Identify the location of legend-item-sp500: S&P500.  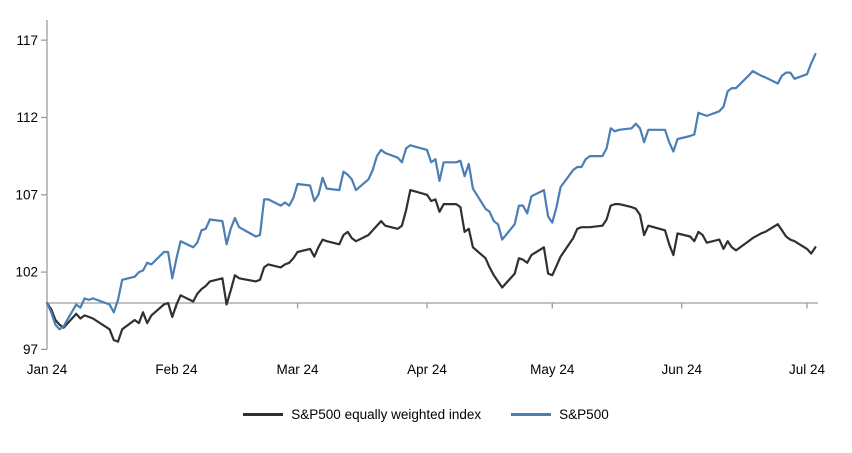
(560, 414).